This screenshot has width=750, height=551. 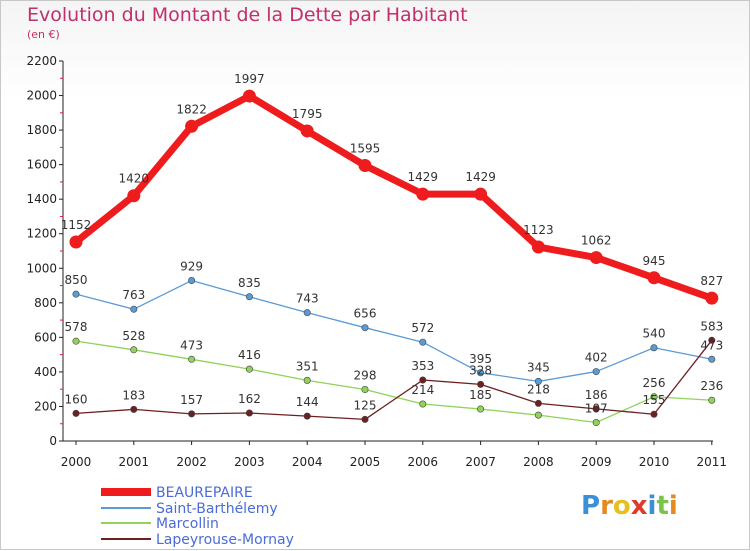 What do you see at coordinates (711, 326) in the screenshot?
I see `data-label: 583` at bounding box center [711, 326].